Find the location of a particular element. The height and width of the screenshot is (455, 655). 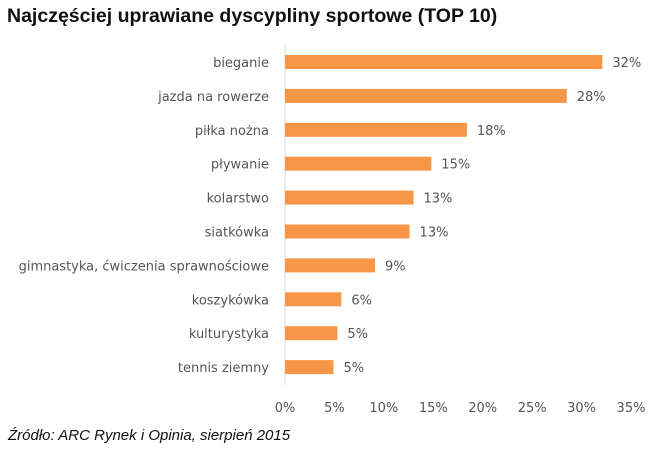

category-label: tennis ziemny is located at coordinates (223, 368).